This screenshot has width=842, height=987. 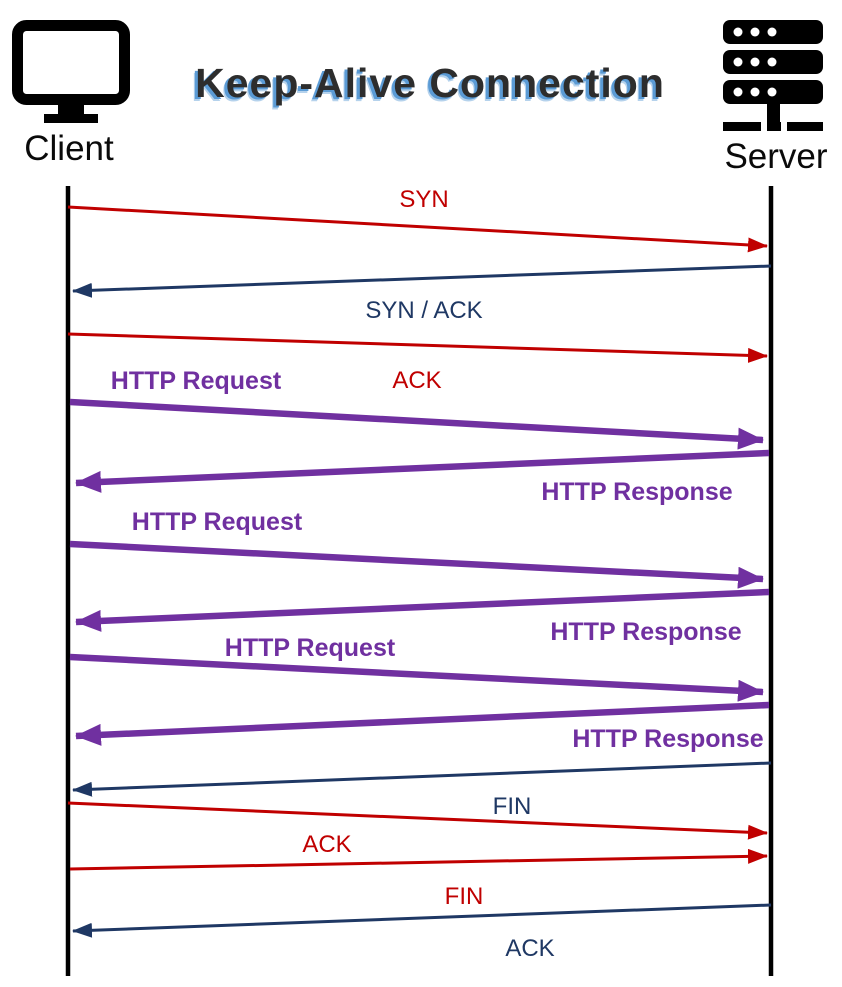 I want to click on message-label: SYN, so click(x=424, y=199).